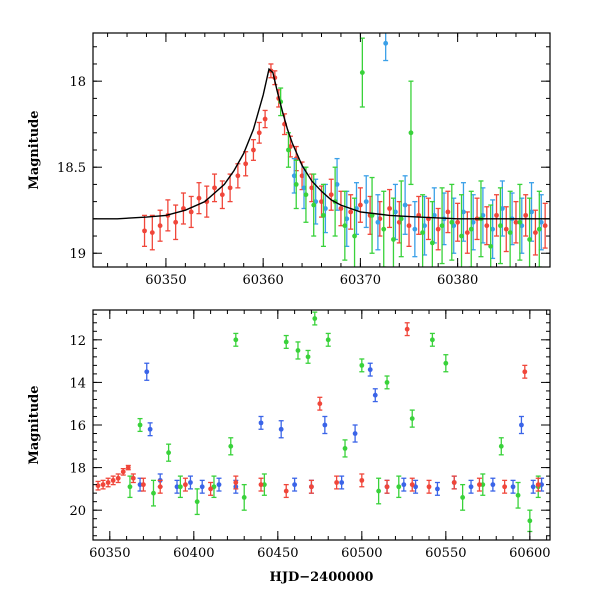 Image resolution: width=600 pixels, height=600 pixels. What do you see at coordinates (361, 553) in the screenshot?
I see `bottom-x-tick-label: 60500` at bounding box center [361, 553].